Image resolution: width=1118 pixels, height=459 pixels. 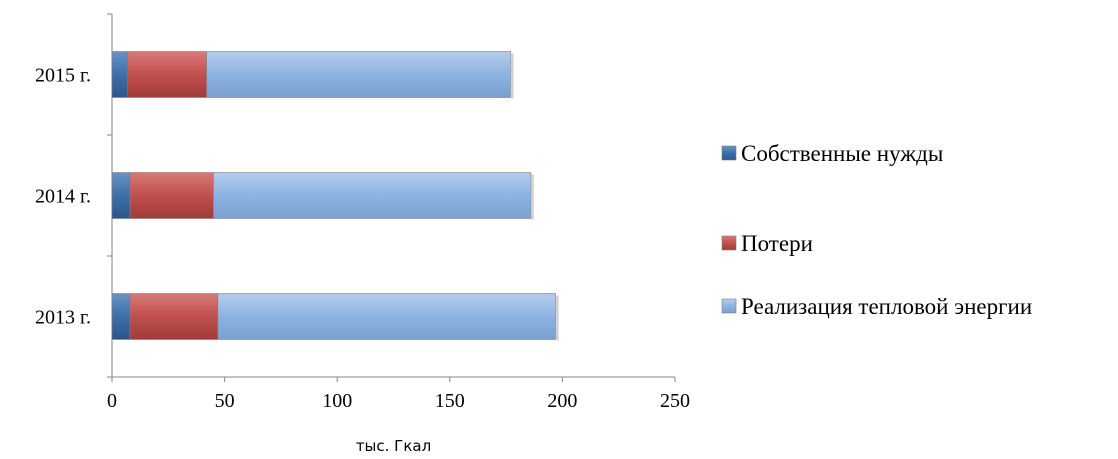 I want to click on x-tick-label: 250, so click(x=675, y=401).